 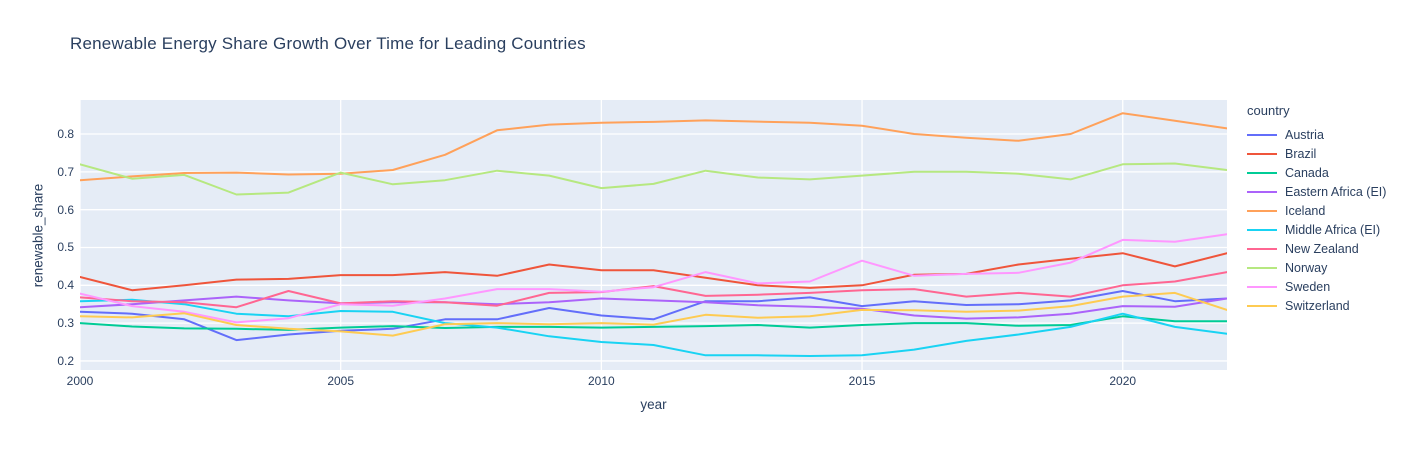 What do you see at coordinates (1331, 172) in the screenshot?
I see `legend-item-canada: Canada` at bounding box center [1331, 172].